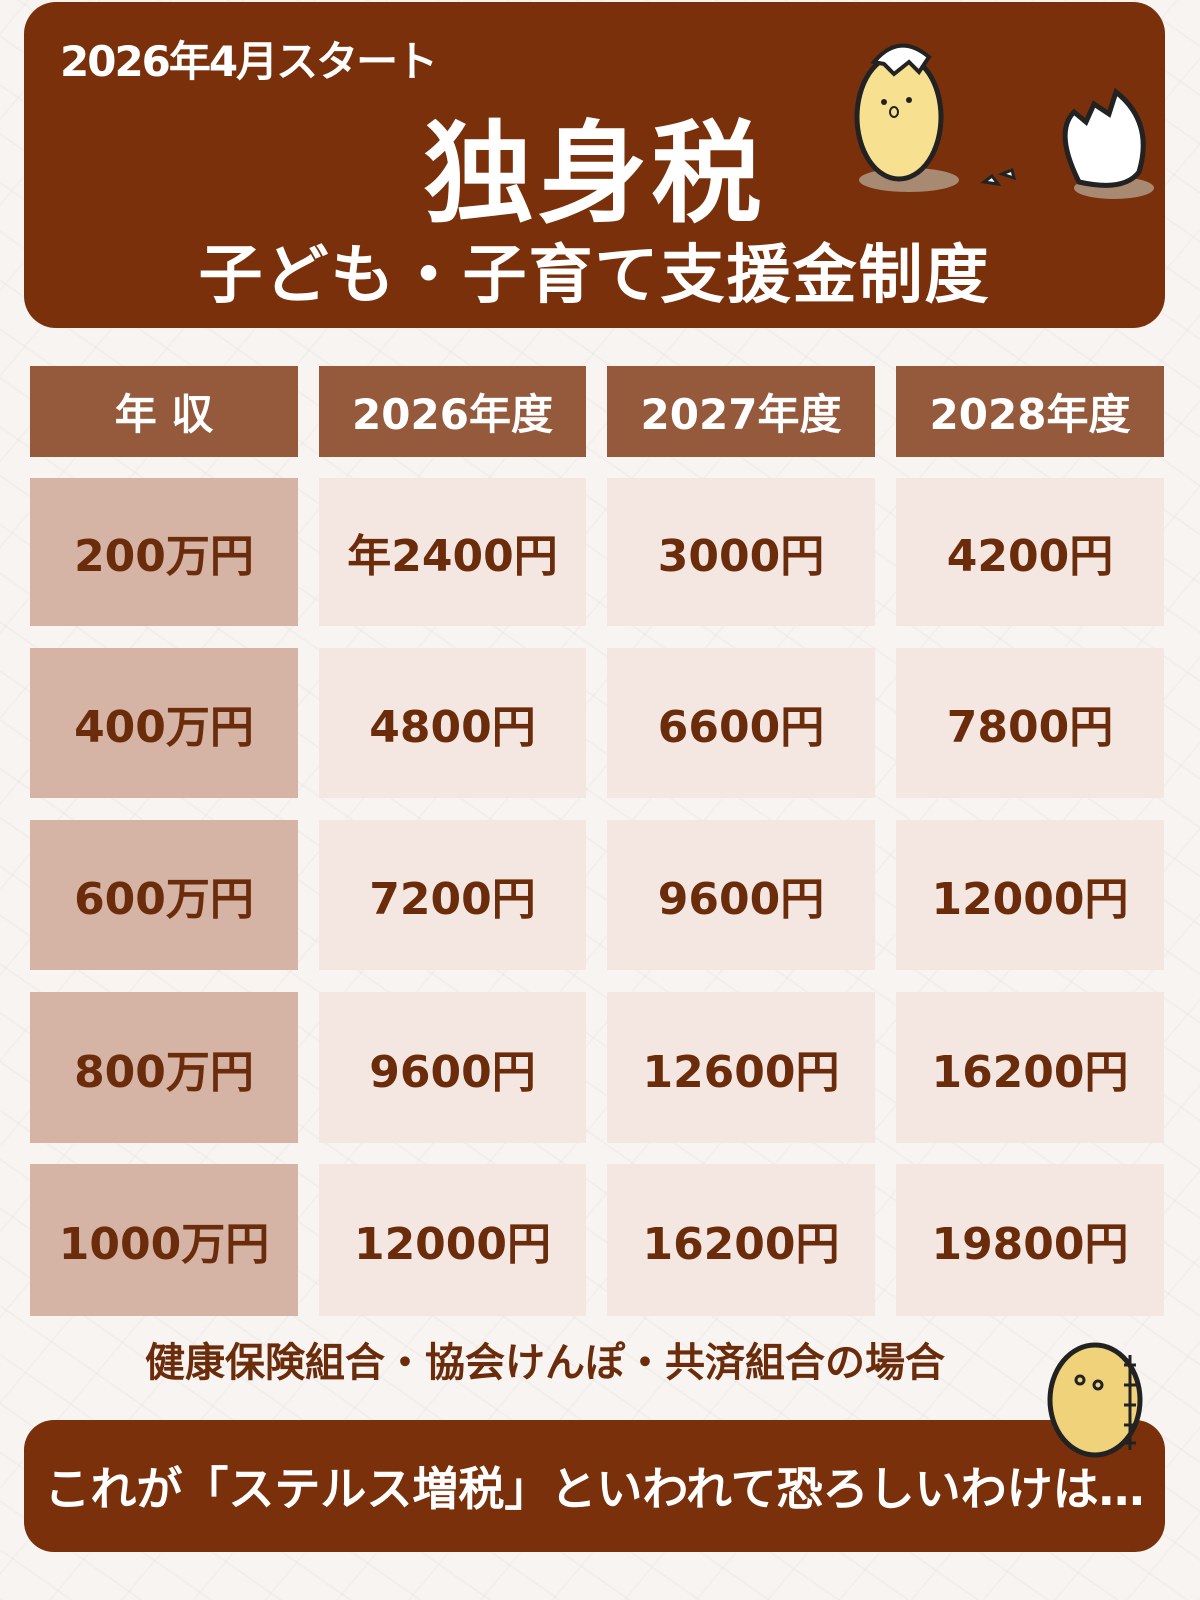  I want to click on hatching-chick-illustration, so click(1004, 121).